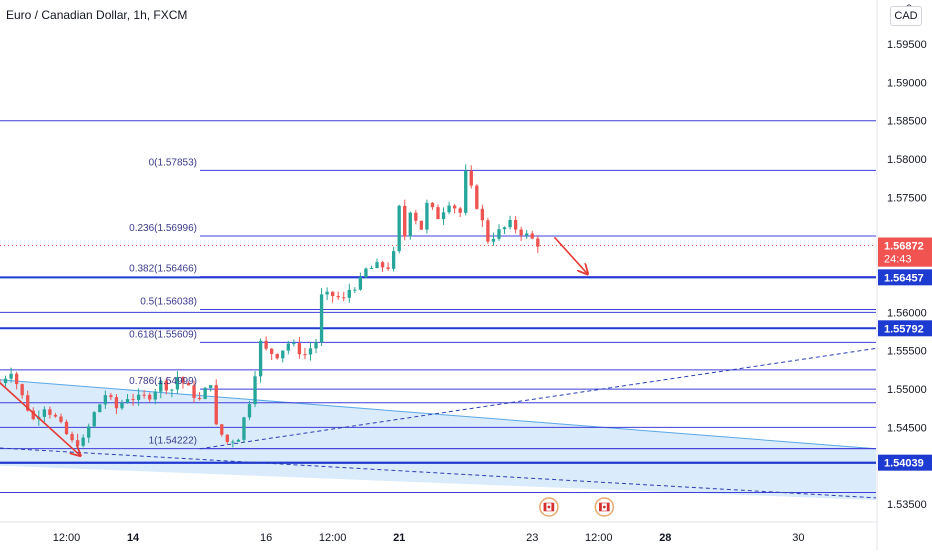 This screenshot has height=555, width=932. What do you see at coordinates (907, 390) in the screenshot?
I see `price-tick-label: 1.55000` at bounding box center [907, 390].